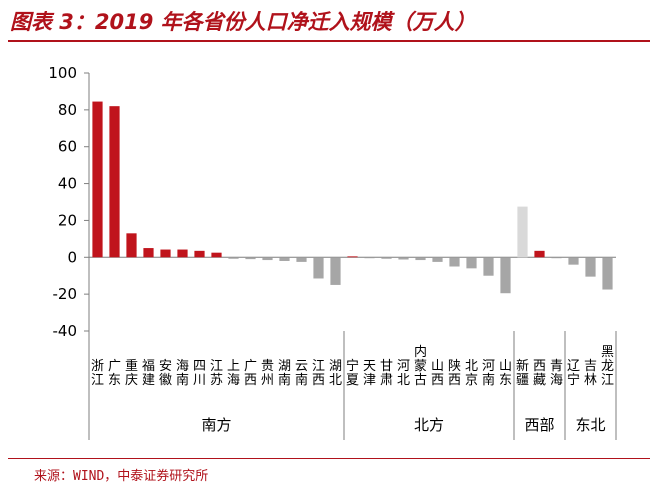 This screenshot has height=489, width=658. What do you see at coordinates (429, 425) in the screenshot?
I see `group-label: 北方` at bounding box center [429, 425].